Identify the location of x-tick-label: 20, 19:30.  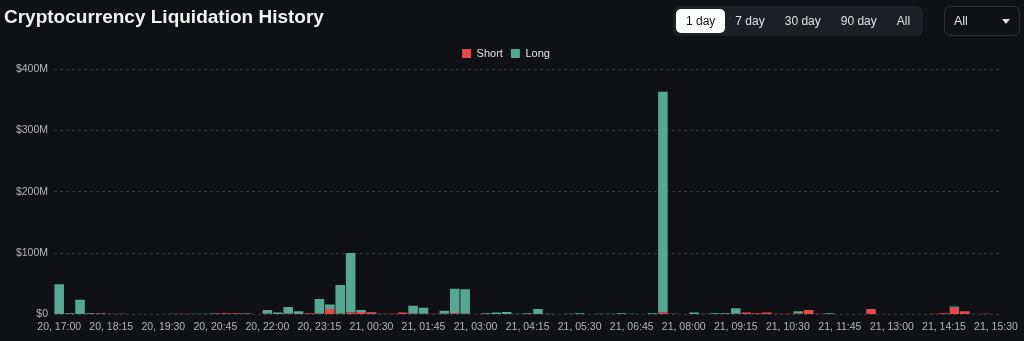
(163, 325).